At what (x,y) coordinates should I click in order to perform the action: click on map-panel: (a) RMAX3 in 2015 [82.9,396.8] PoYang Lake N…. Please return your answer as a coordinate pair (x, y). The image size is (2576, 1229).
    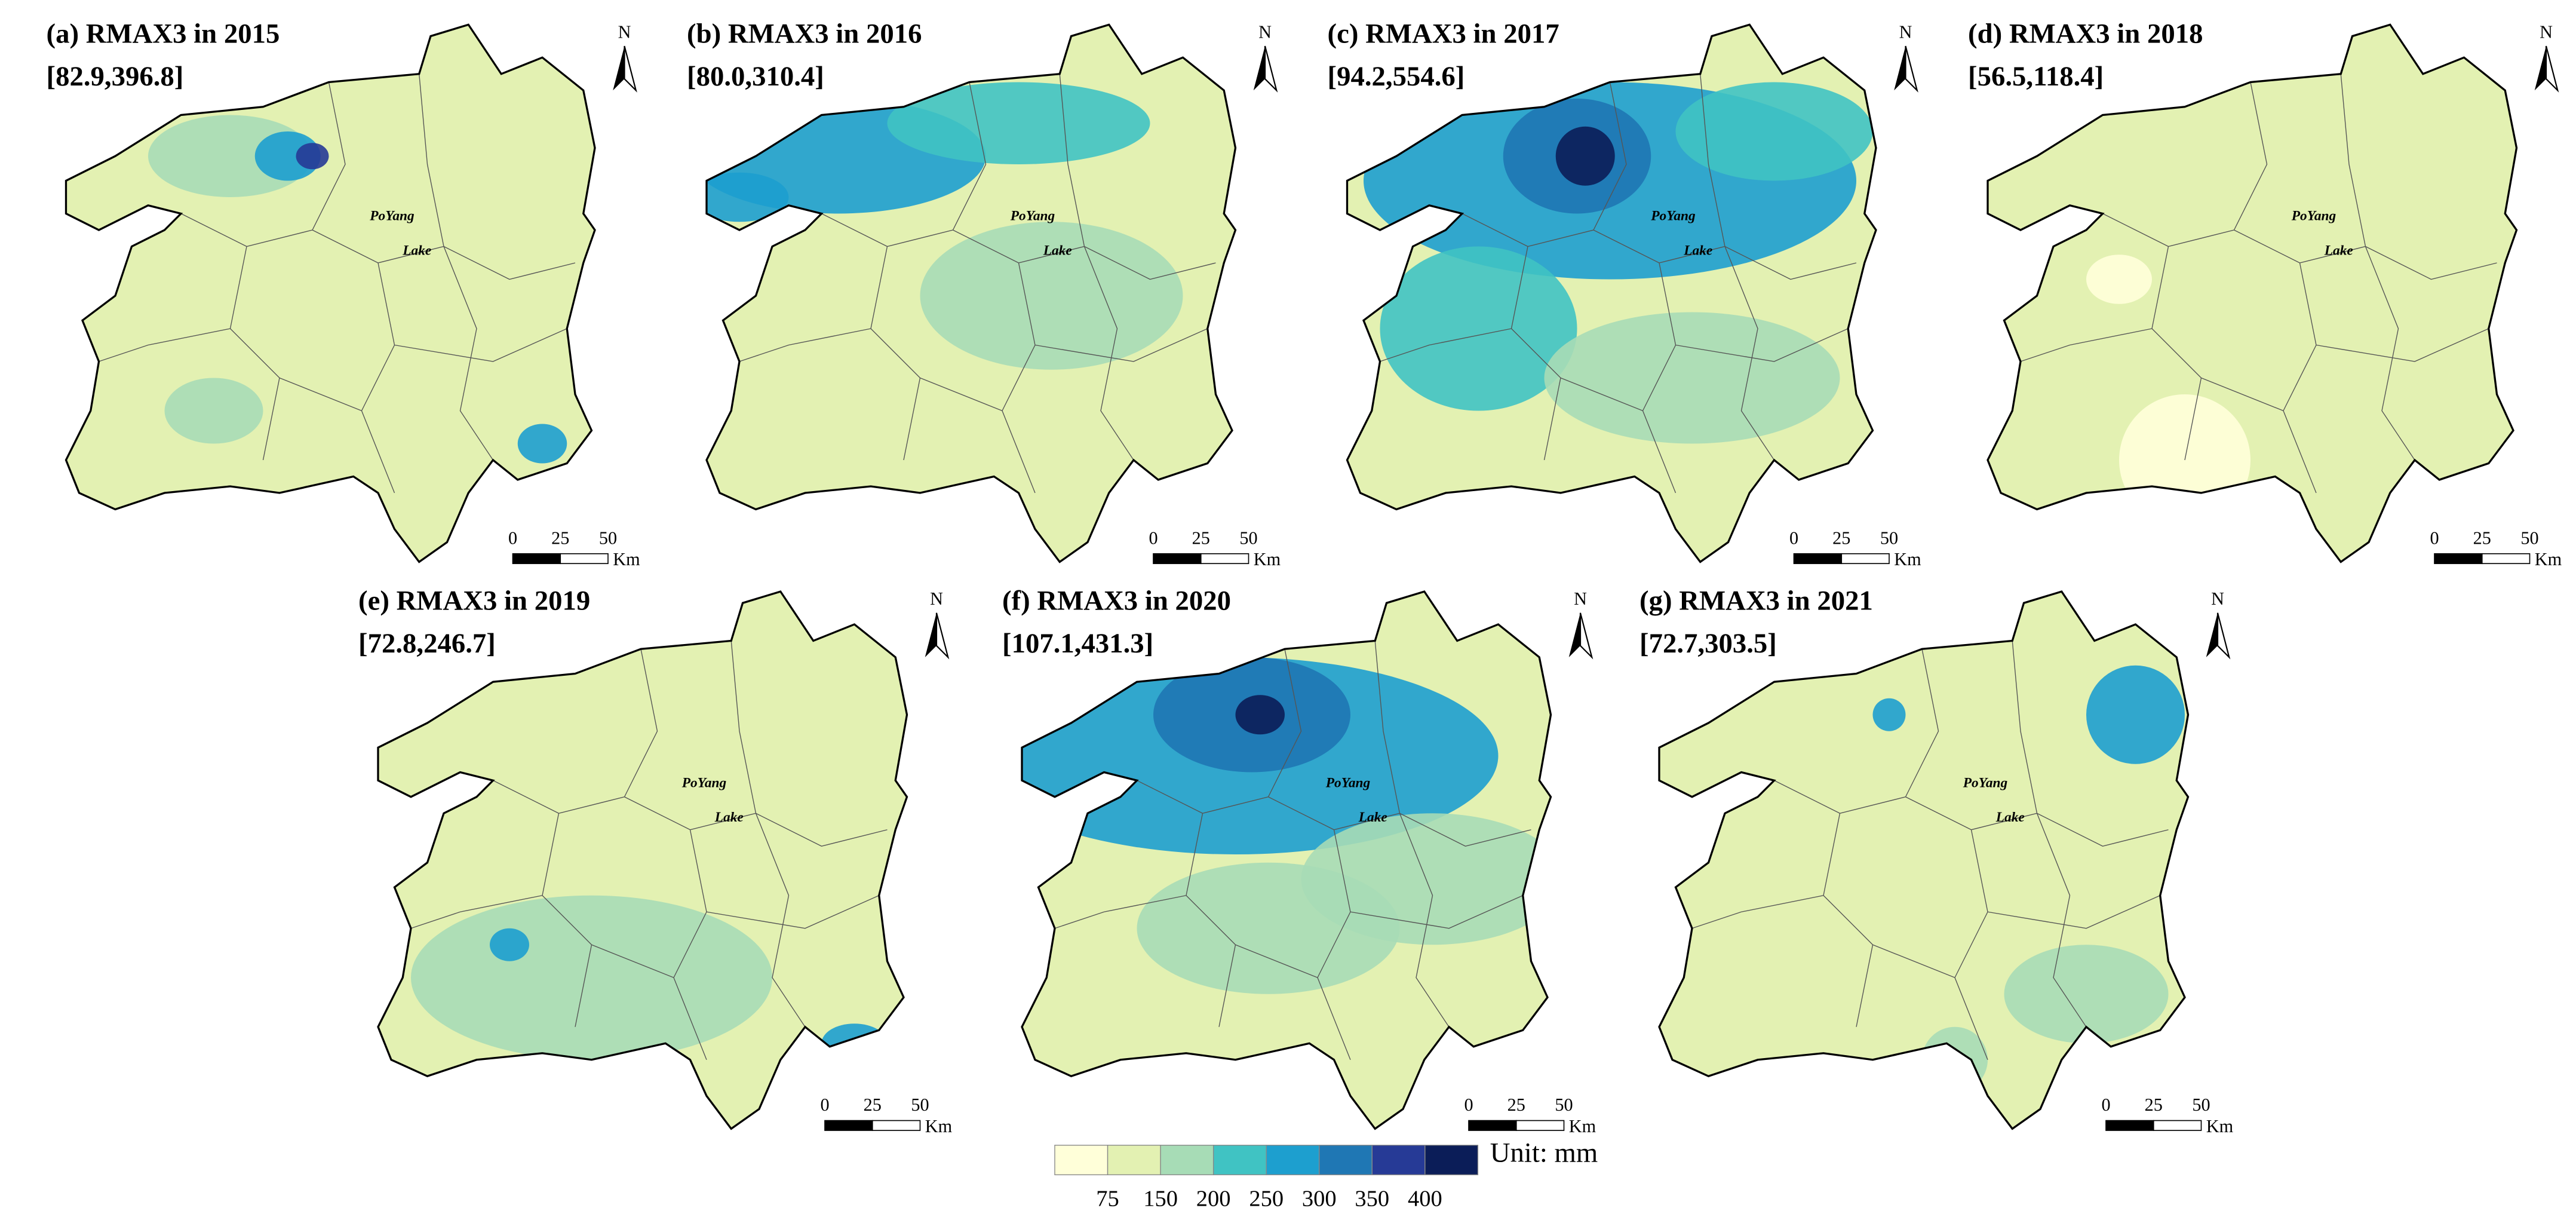
    Looking at the image, I should click on (344, 294).